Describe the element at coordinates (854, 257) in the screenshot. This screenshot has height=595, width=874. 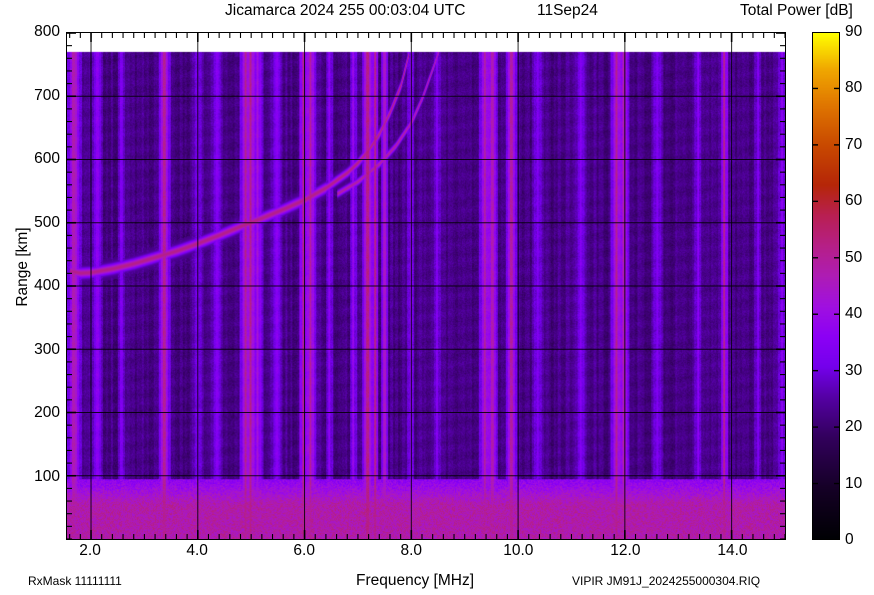
I see `colorbar-tick-label: 50` at that location.